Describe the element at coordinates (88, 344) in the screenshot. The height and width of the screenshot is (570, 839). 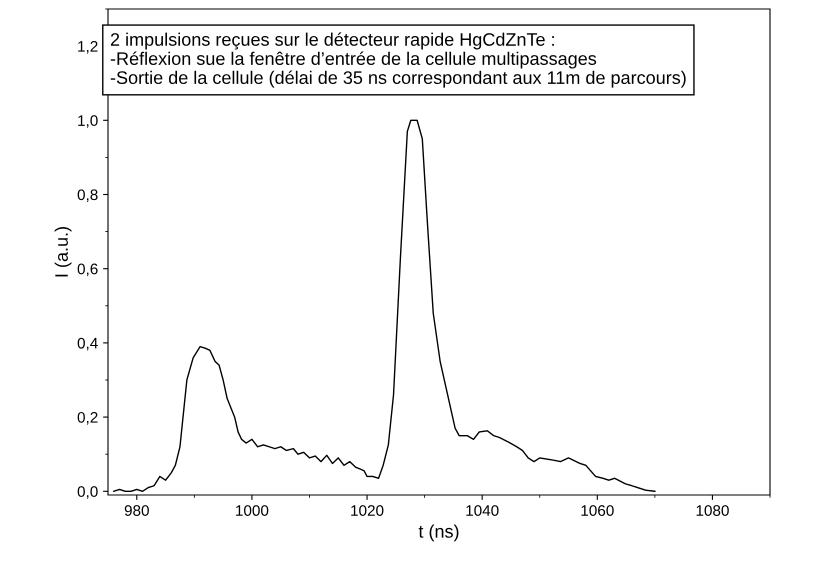
I see `y-tick-label: 0,4` at that location.